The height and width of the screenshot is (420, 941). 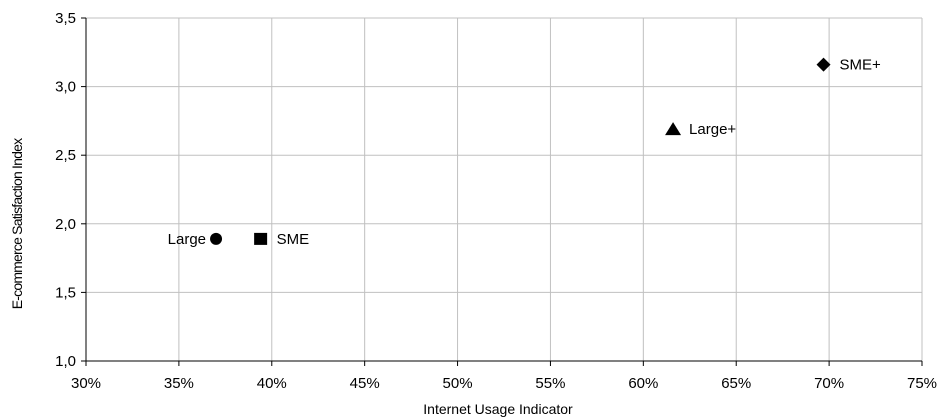 What do you see at coordinates (261, 238) in the screenshot?
I see `data-point-sme-marker` at bounding box center [261, 238].